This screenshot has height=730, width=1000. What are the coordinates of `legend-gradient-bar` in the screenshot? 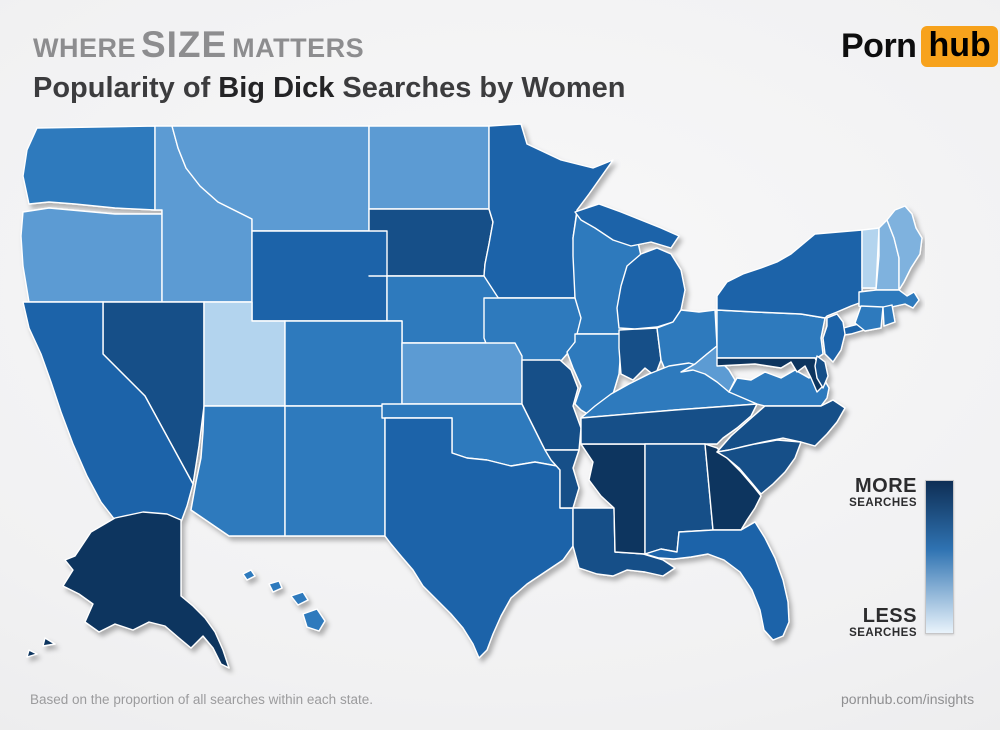 It's located at (939, 557).